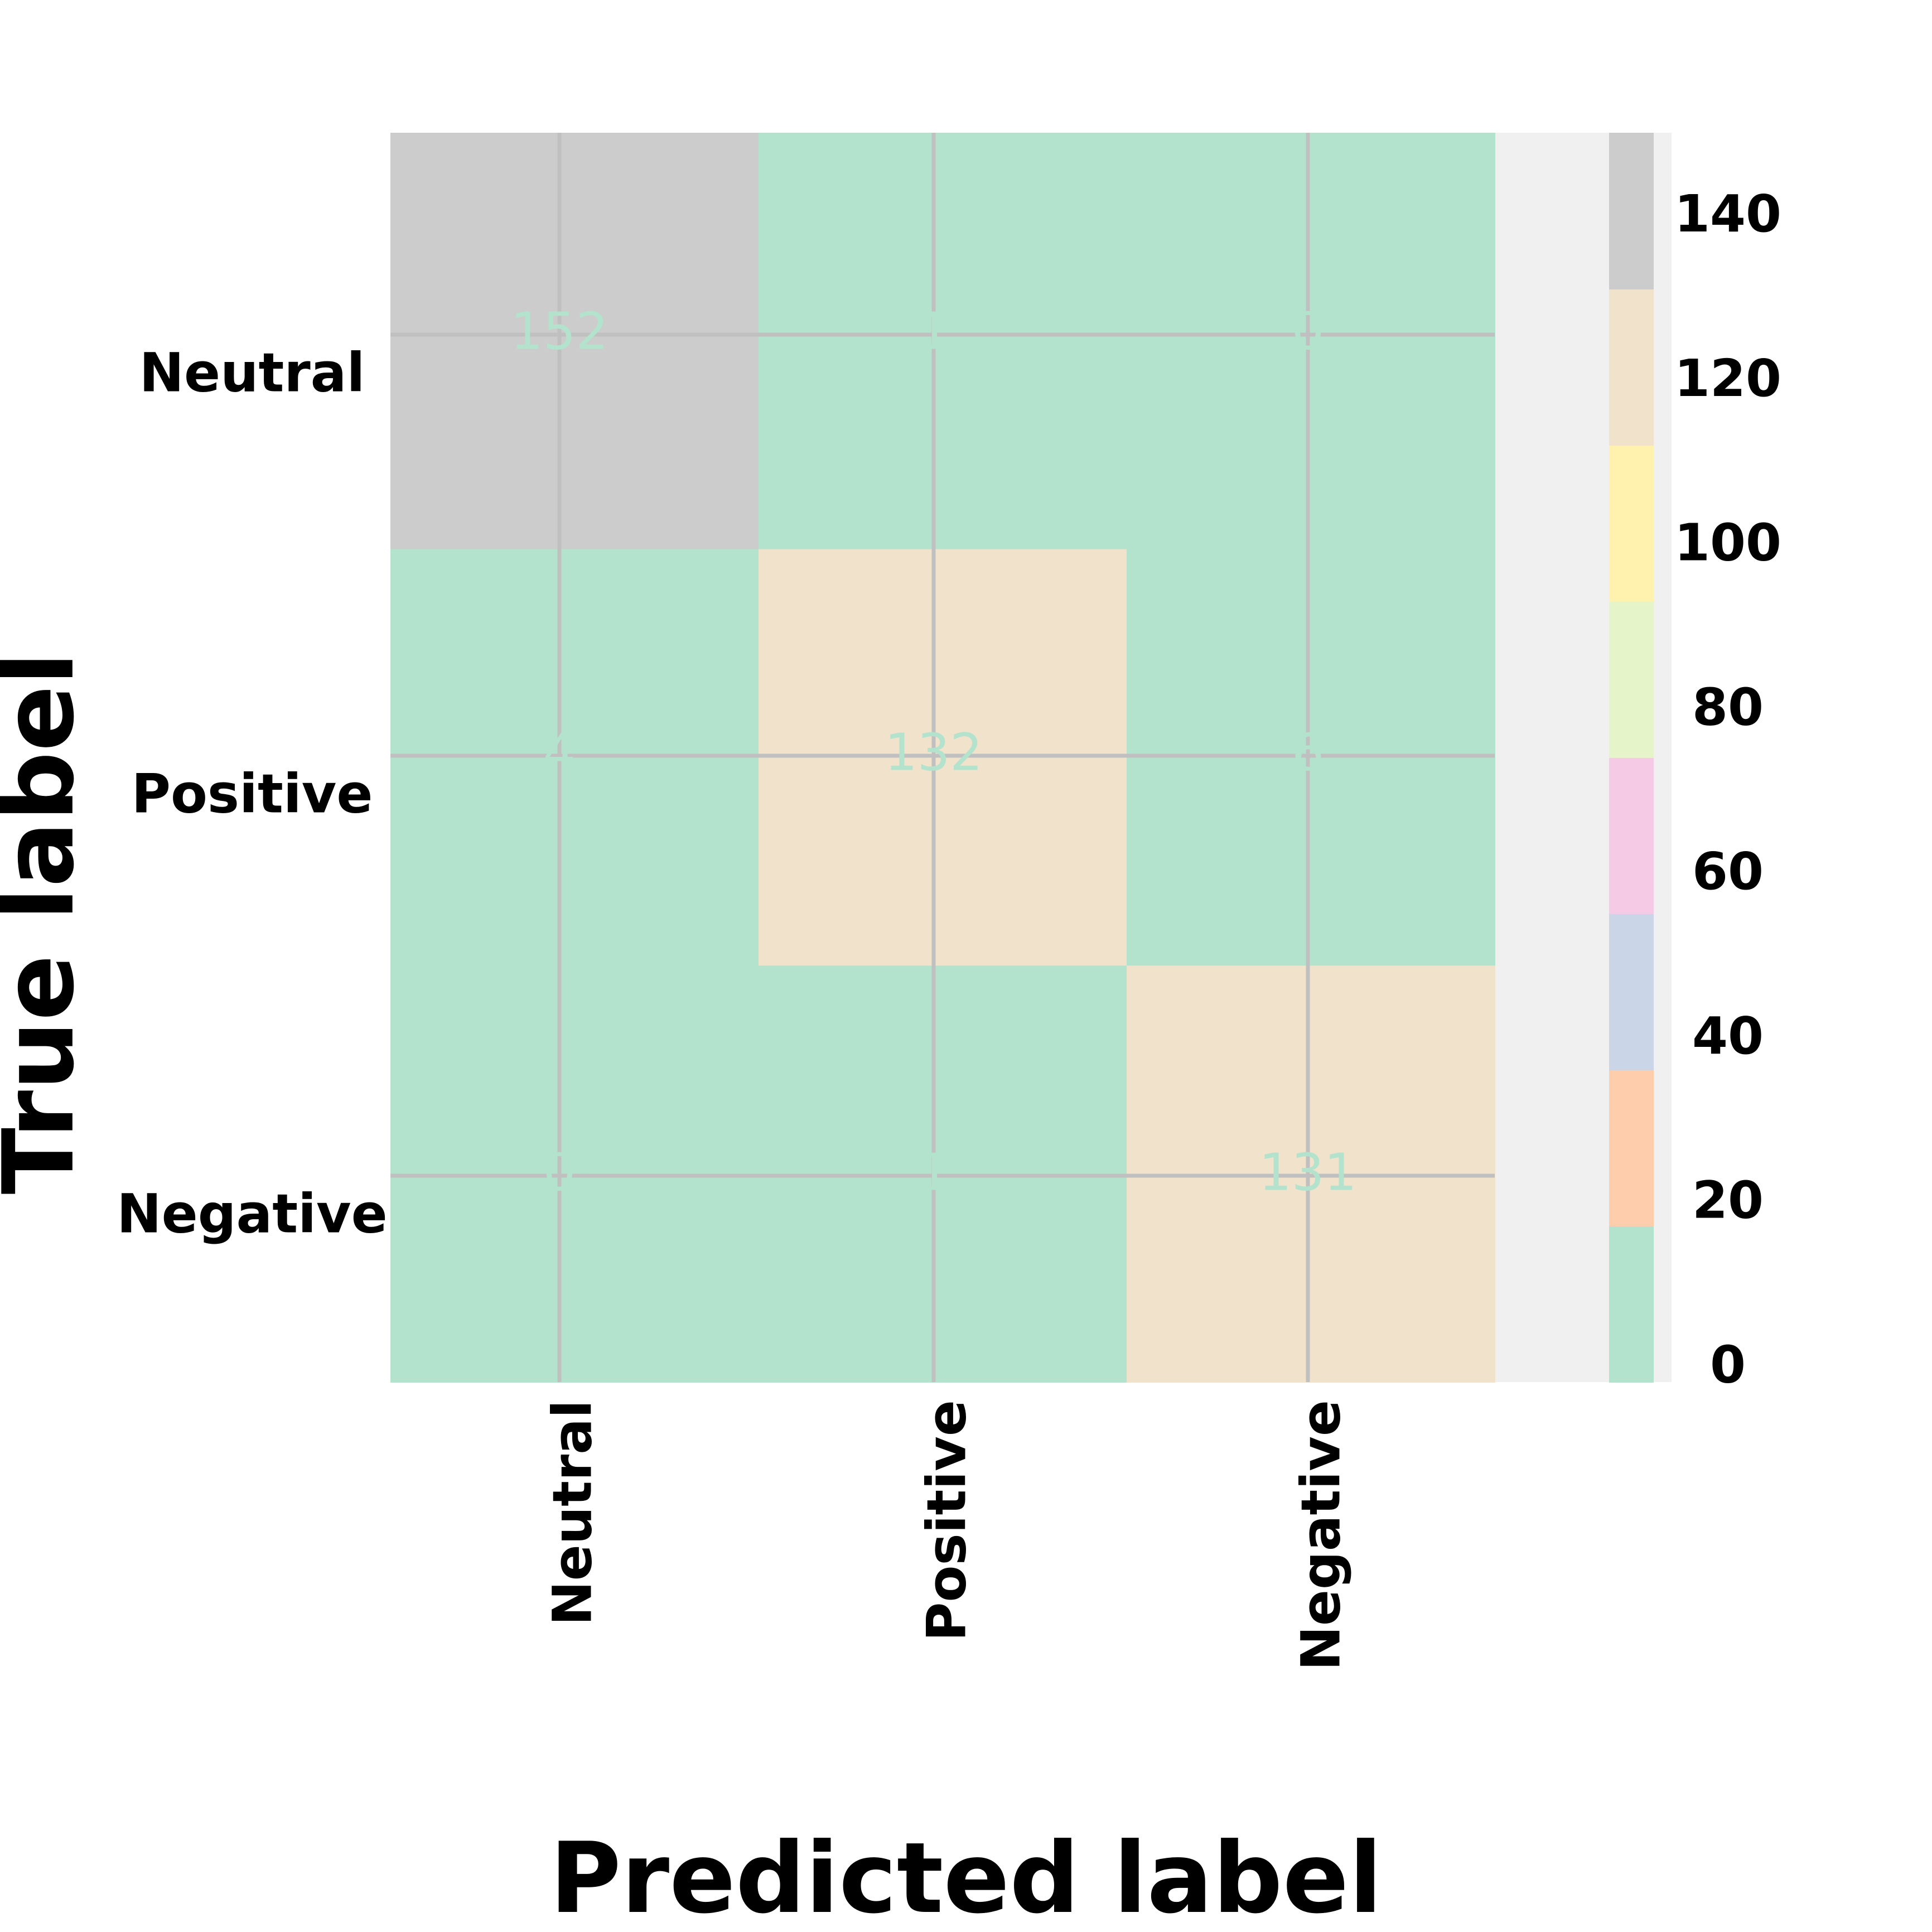 The width and height of the screenshot is (1932, 1932). What do you see at coordinates (1727, 543) in the screenshot?
I see `colorbar-tick-label: 100` at bounding box center [1727, 543].